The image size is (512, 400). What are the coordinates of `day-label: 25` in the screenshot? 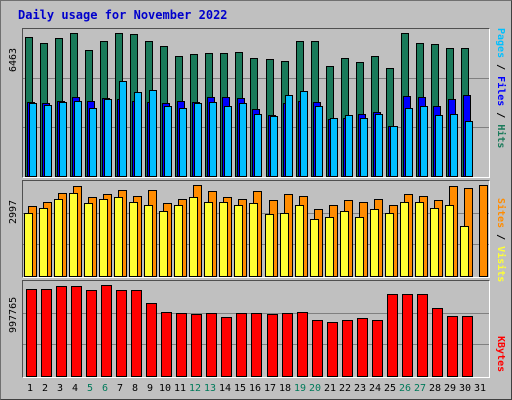 It's located at (390, 388).